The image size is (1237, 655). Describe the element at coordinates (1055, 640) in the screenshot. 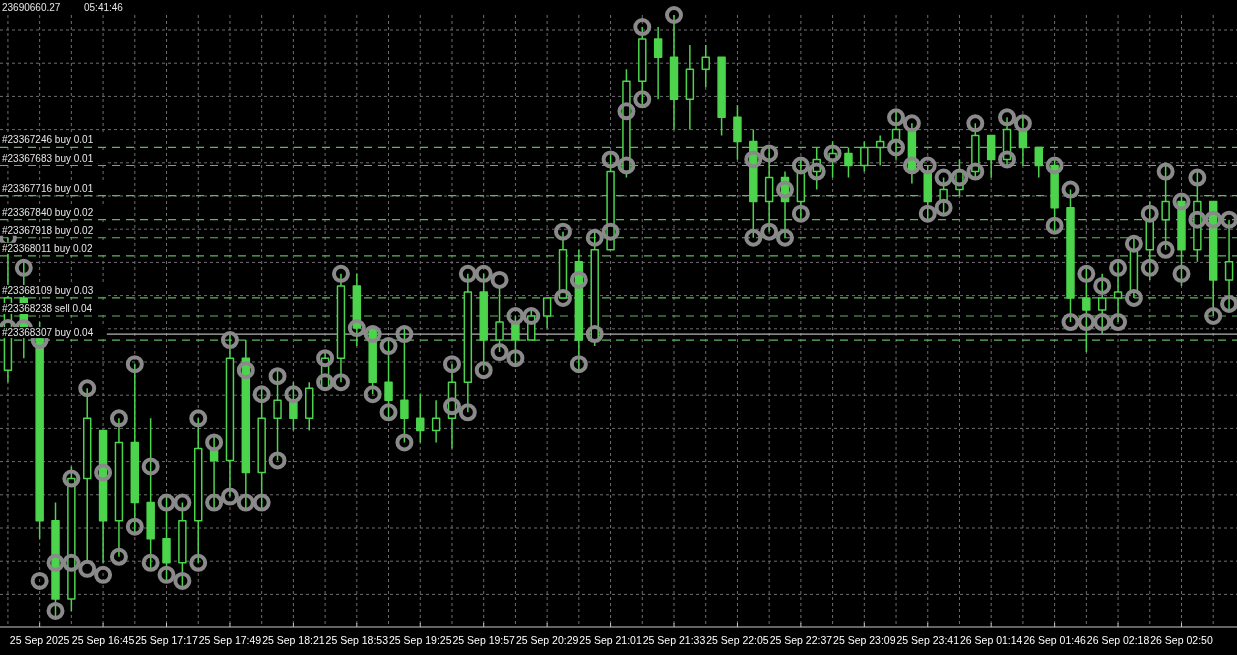

I see `x-tick-label: 26 Sep 01:46` at that location.